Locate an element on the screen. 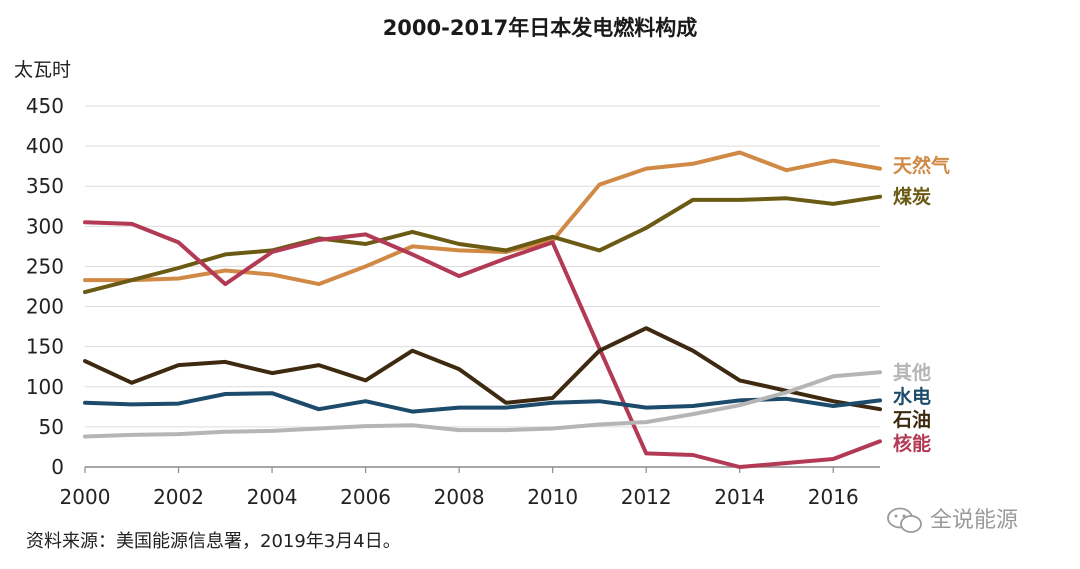 This screenshot has width=1080, height=569. x-tick-label: 2004 is located at coordinates (272, 497).